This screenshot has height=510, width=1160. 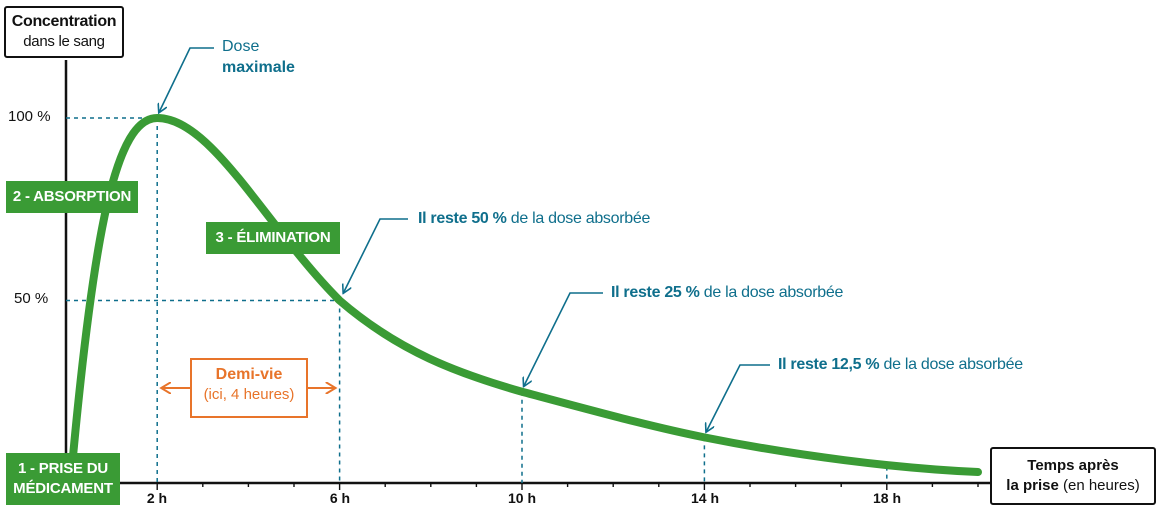 I want to click on reste-12-rest: de la dose absorbée, so click(x=951, y=364).